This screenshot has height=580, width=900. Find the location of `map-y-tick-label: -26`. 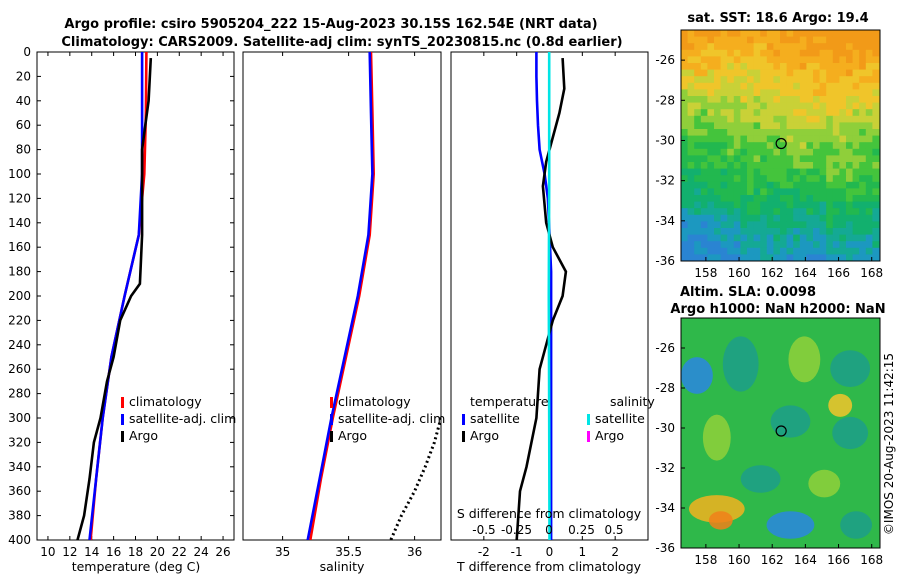

map-y-tick-label: -26 is located at coordinates (665, 348).